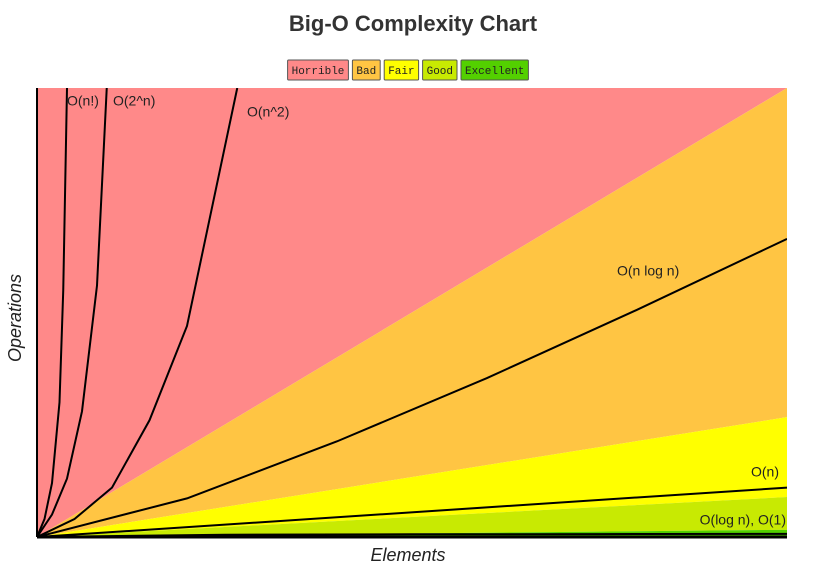 This screenshot has height=579, width=816. Describe the element at coordinates (765, 472) in the screenshot. I see `curve-label: O(n)` at that location.